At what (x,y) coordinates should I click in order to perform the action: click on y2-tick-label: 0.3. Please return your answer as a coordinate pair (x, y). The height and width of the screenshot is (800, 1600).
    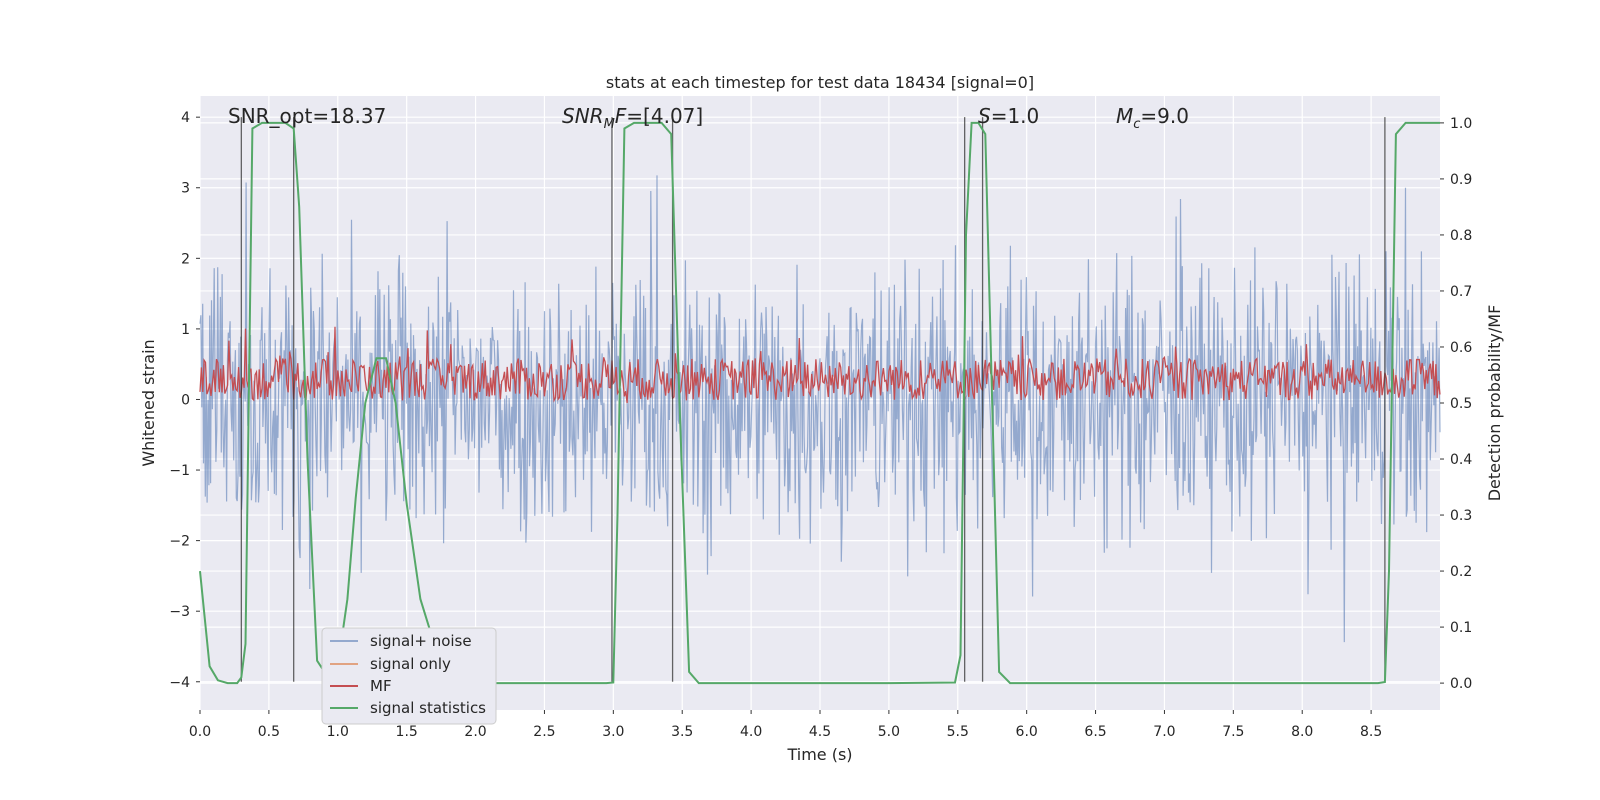
    Looking at the image, I should click on (1461, 516).